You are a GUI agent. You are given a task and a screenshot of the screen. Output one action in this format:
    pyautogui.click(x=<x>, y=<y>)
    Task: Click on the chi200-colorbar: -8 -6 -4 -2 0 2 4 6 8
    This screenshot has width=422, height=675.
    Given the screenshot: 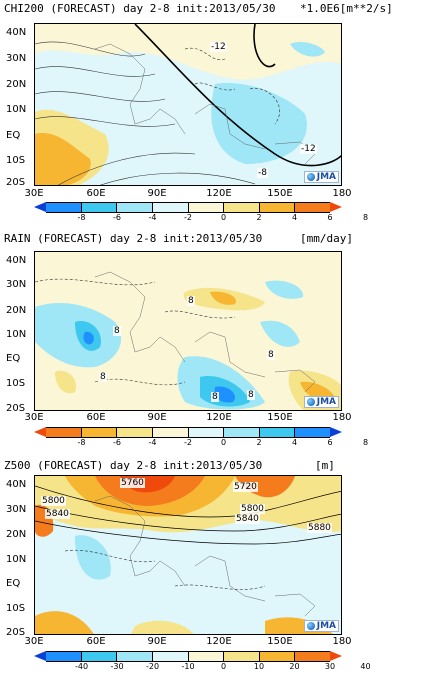 What is the action you would take?
    pyautogui.click(x=201, y=212)
    